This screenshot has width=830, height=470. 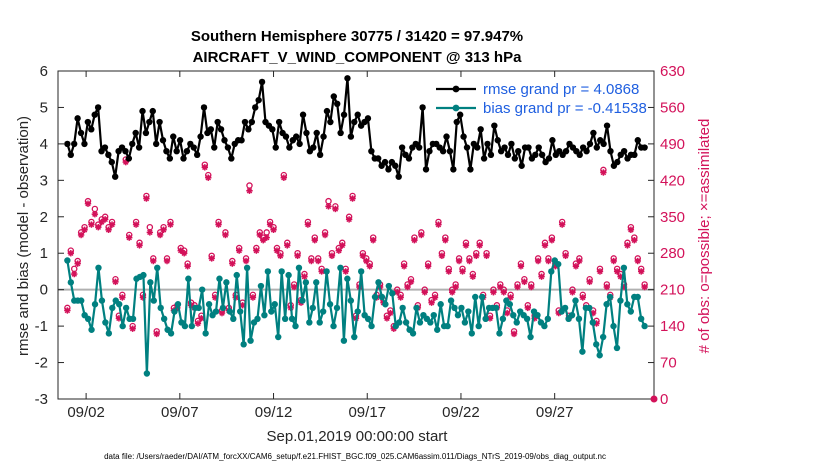 What do you see at coordinates (668, 363) in the screenshot?
I see `right-y-tick-label: 70` at bounding box center [668, 363].